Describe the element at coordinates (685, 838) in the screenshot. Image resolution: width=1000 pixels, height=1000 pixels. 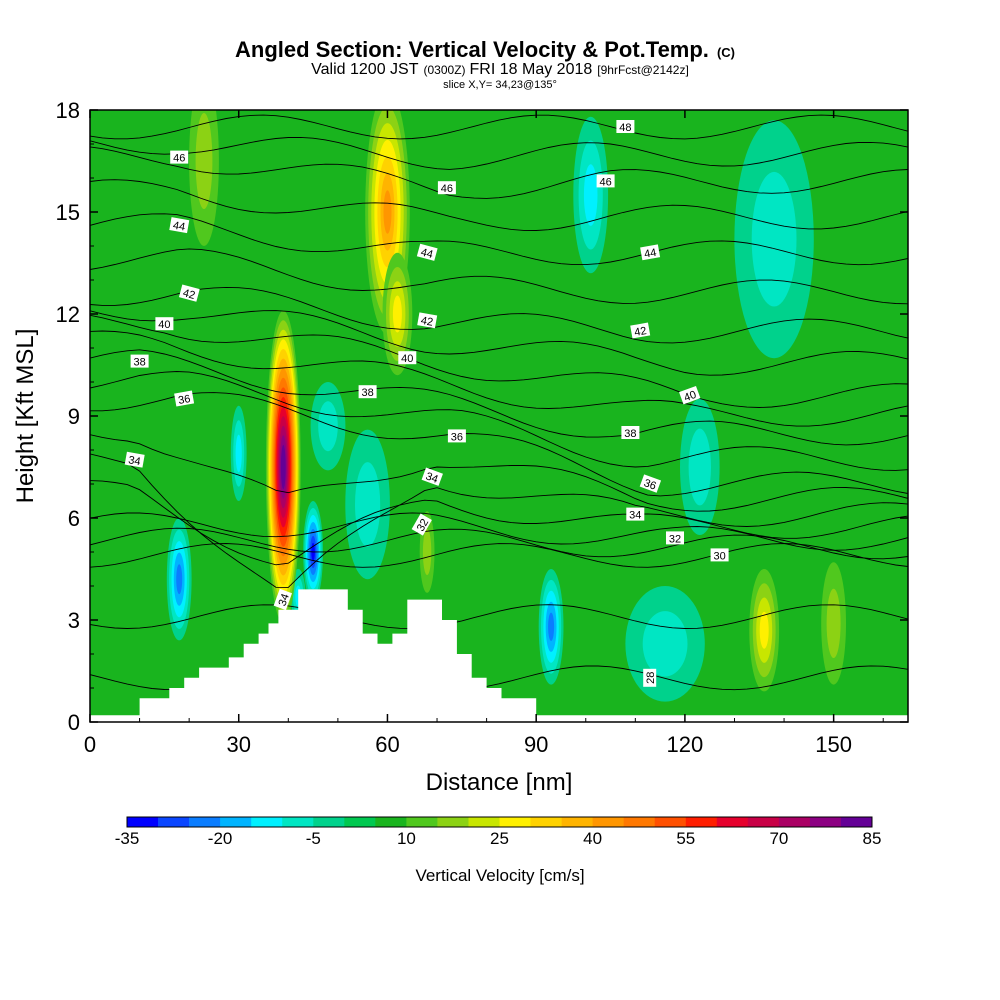
I see `colorbar-tick-label: 55` at that location.